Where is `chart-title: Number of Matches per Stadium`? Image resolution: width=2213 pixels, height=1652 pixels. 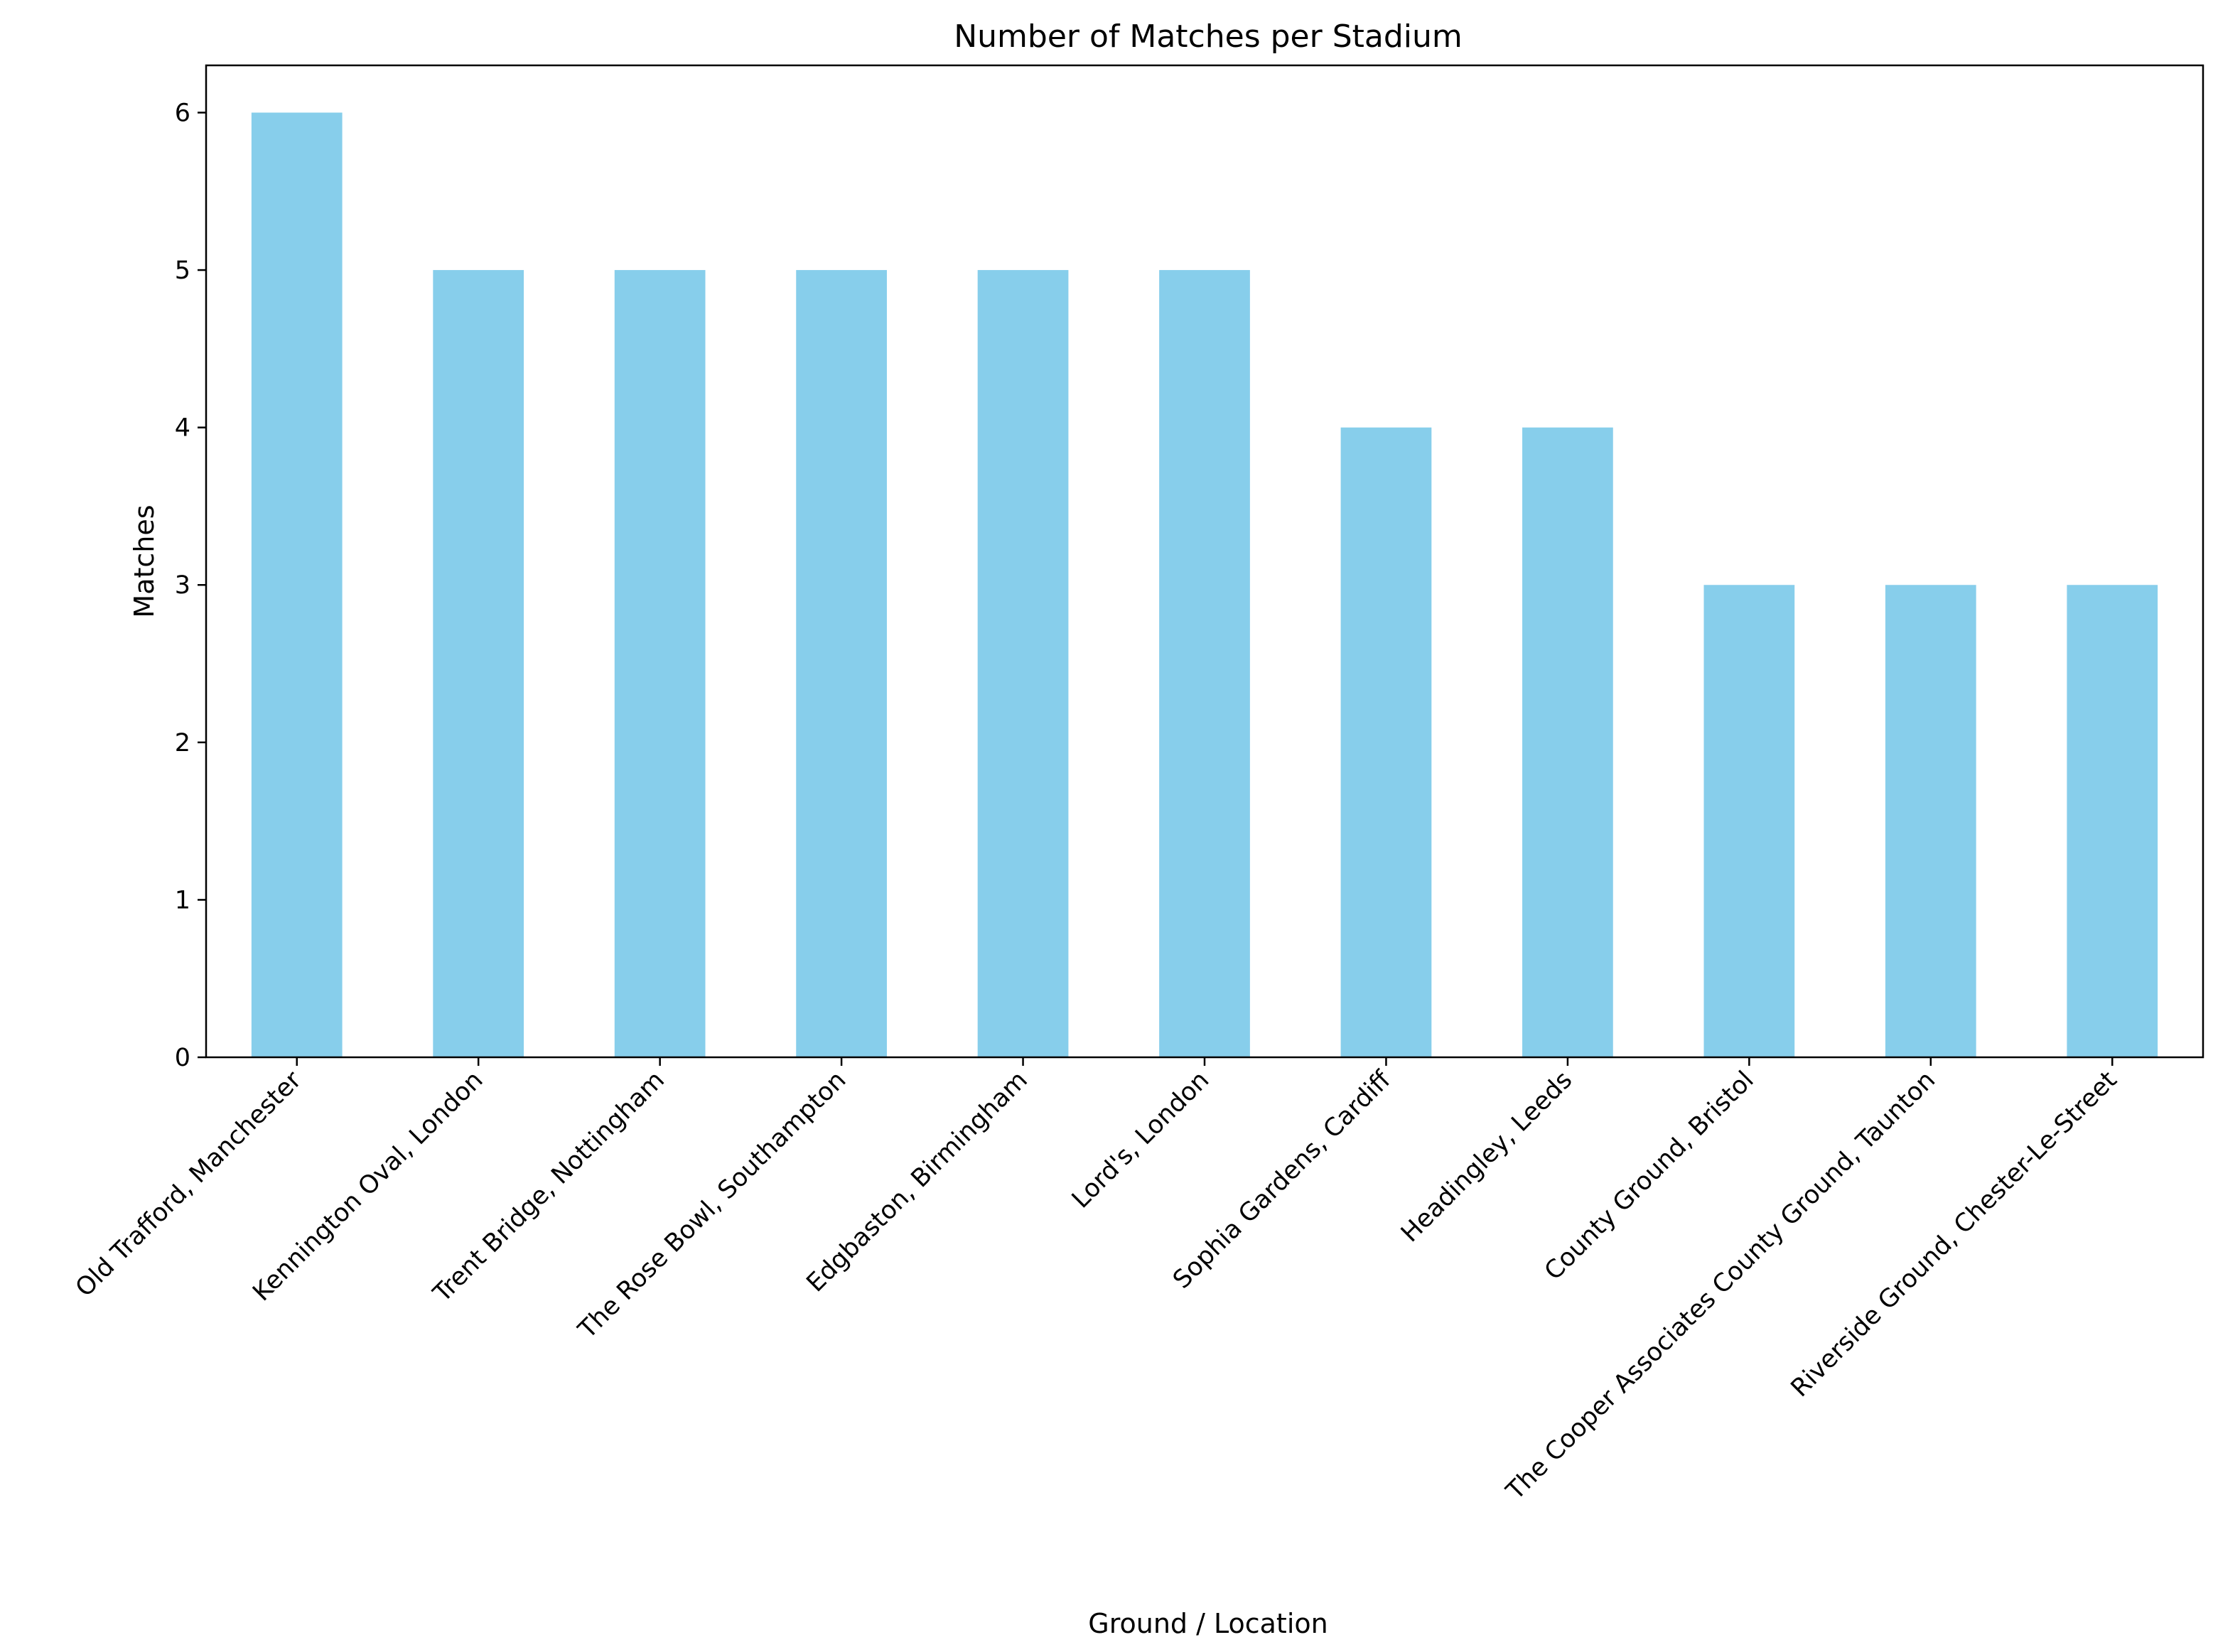 chart-title: Number of Matches per Stadium is located at coordinates (1208, 36).